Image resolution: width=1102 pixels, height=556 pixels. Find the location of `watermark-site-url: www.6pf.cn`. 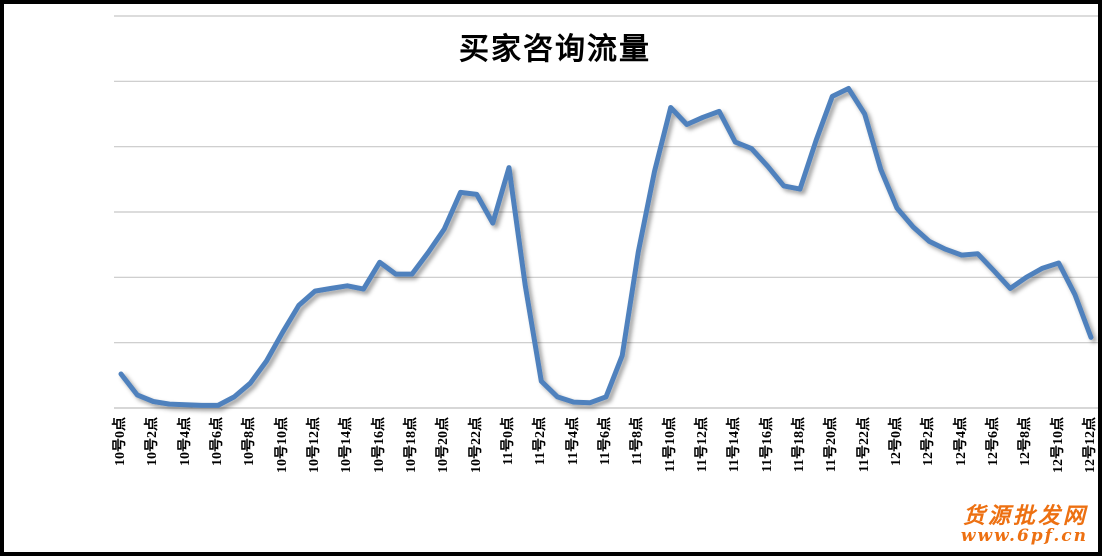

watermark-site-url: www.6pf.cn is located at coordinates (1024, 536).